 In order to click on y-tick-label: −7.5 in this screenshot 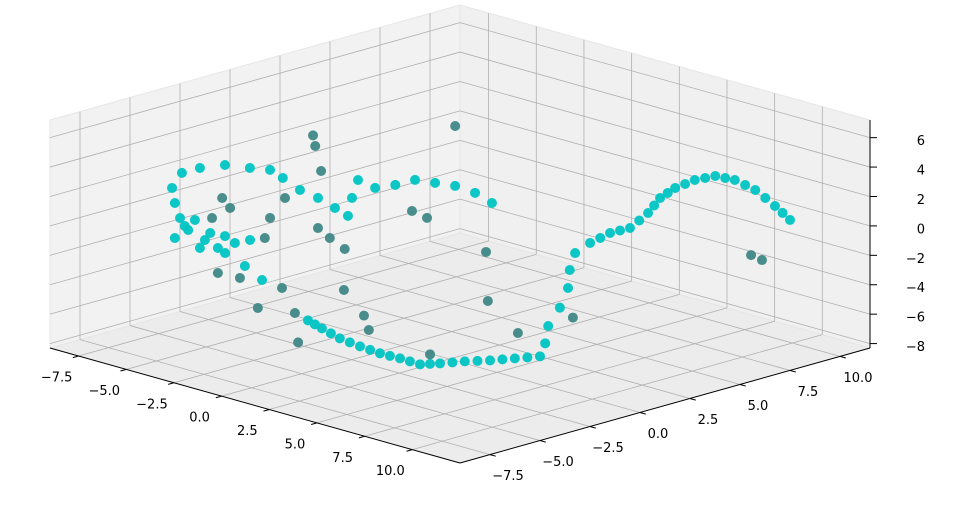, I will do `click(508, 476)`.